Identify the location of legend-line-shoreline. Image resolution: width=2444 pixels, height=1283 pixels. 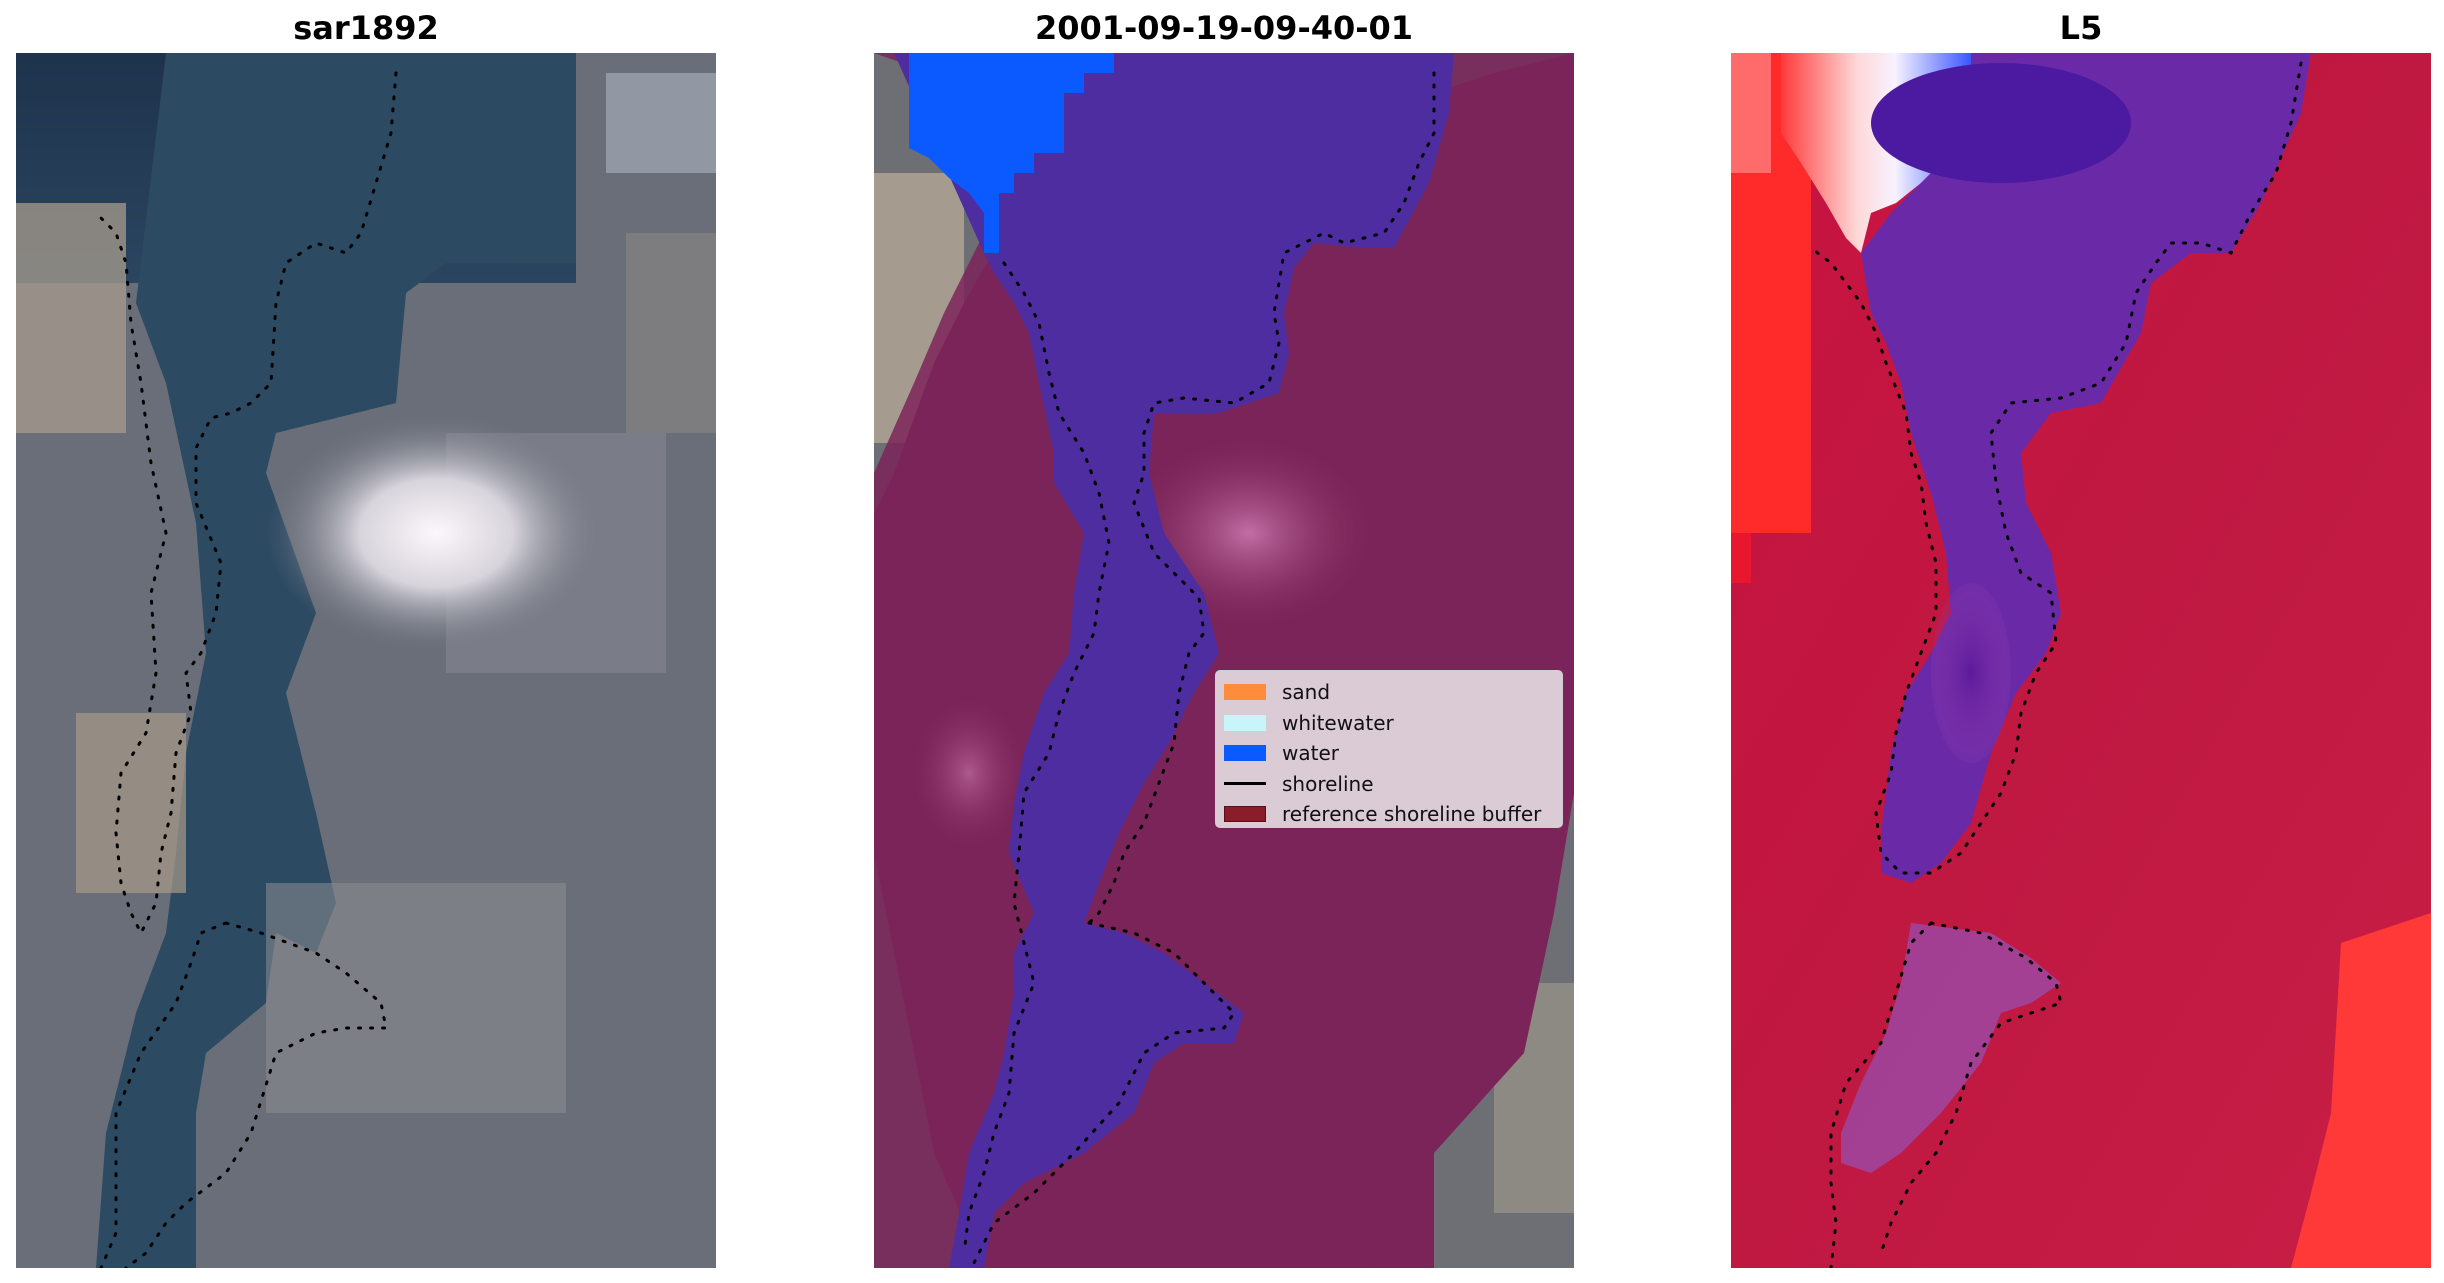
(1245, 784).